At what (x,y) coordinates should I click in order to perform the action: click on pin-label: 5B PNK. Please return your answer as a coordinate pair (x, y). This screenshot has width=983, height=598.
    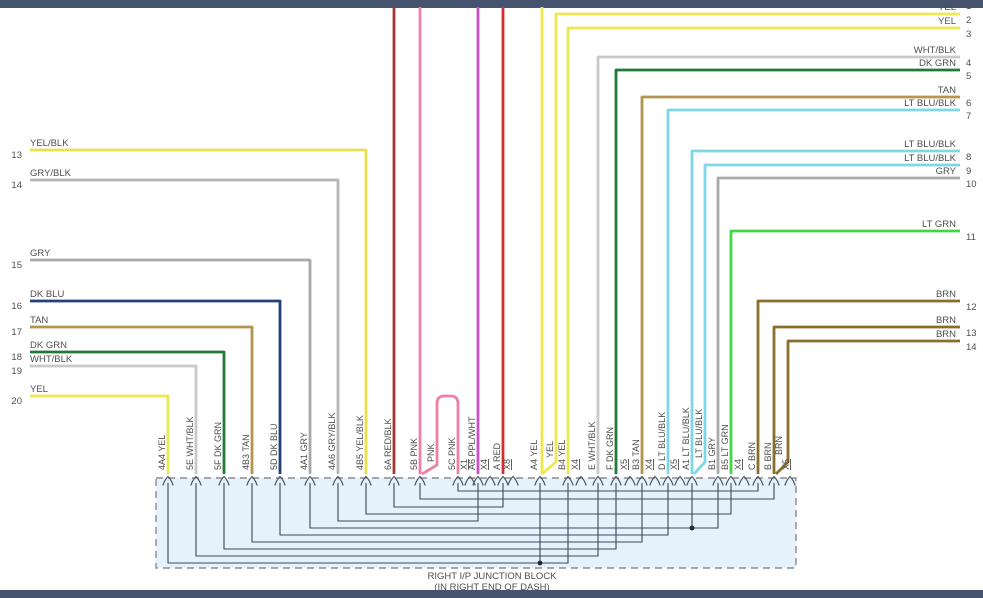
    Looking at the image, I should click on (414, 454).